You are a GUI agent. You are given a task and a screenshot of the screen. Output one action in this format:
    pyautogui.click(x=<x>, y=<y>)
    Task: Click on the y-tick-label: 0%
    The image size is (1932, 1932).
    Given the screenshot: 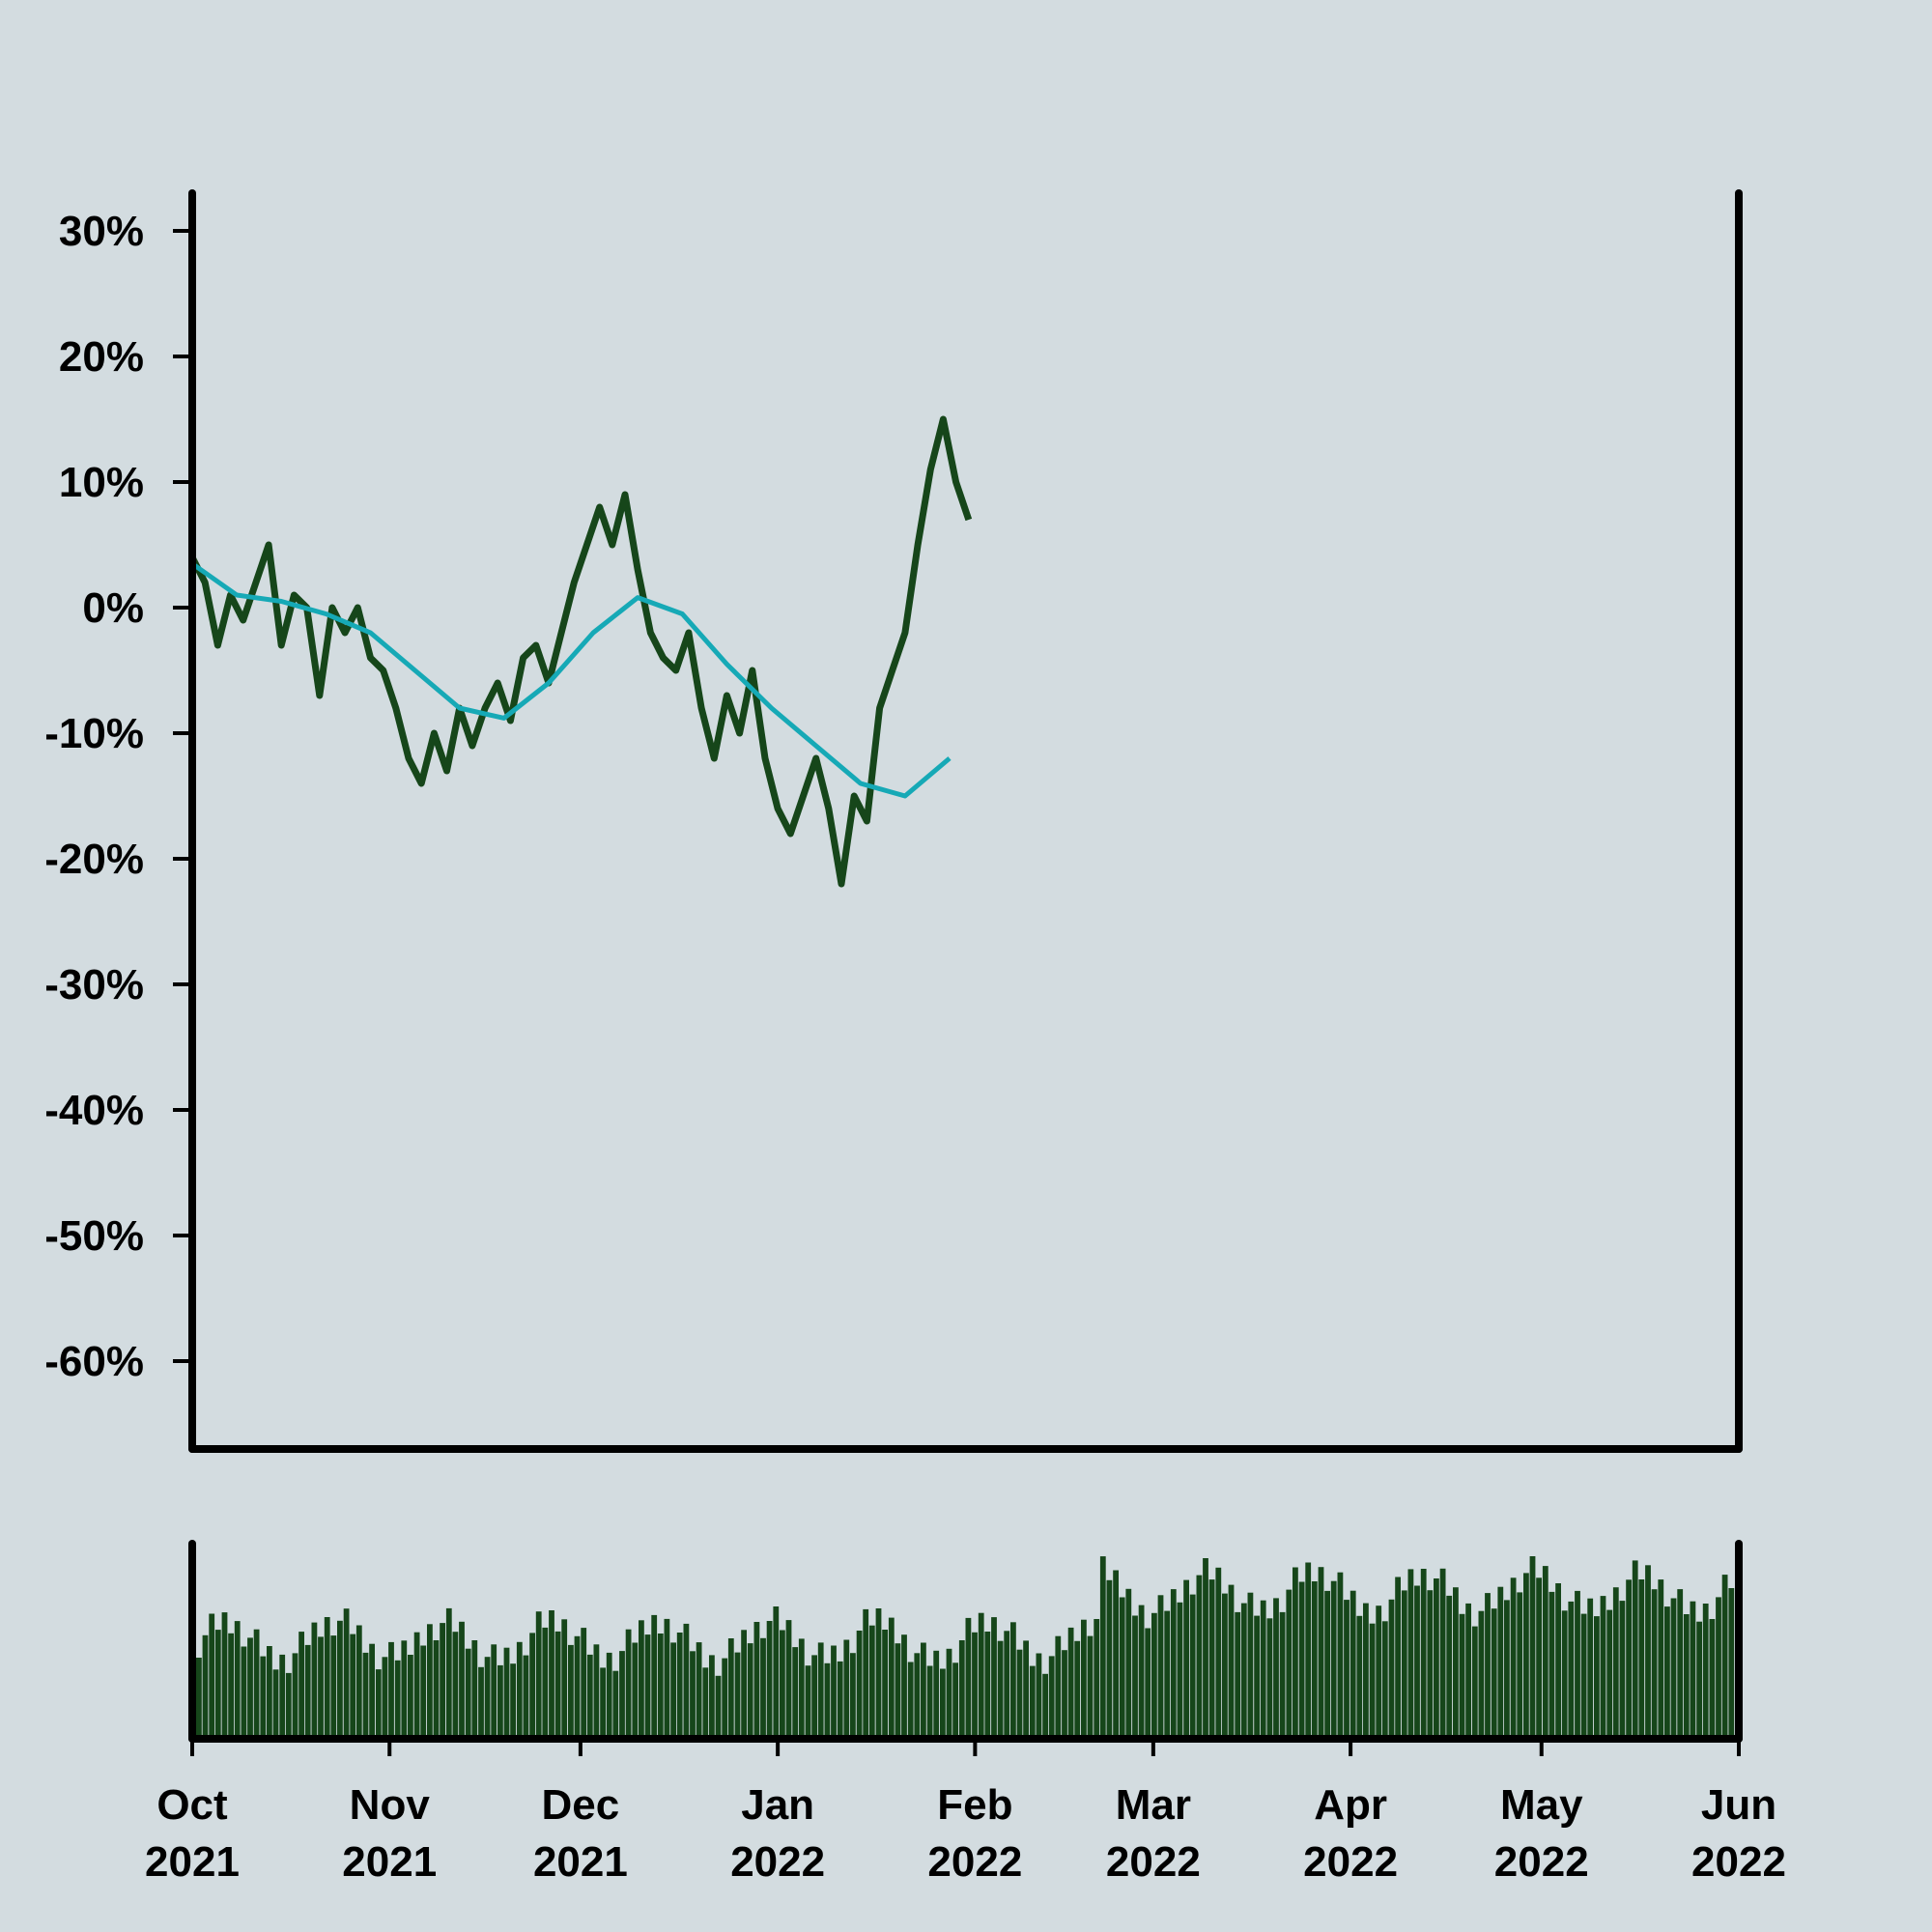 What is the action you would take?
    pyautogui.click(x=113, y=608)
    